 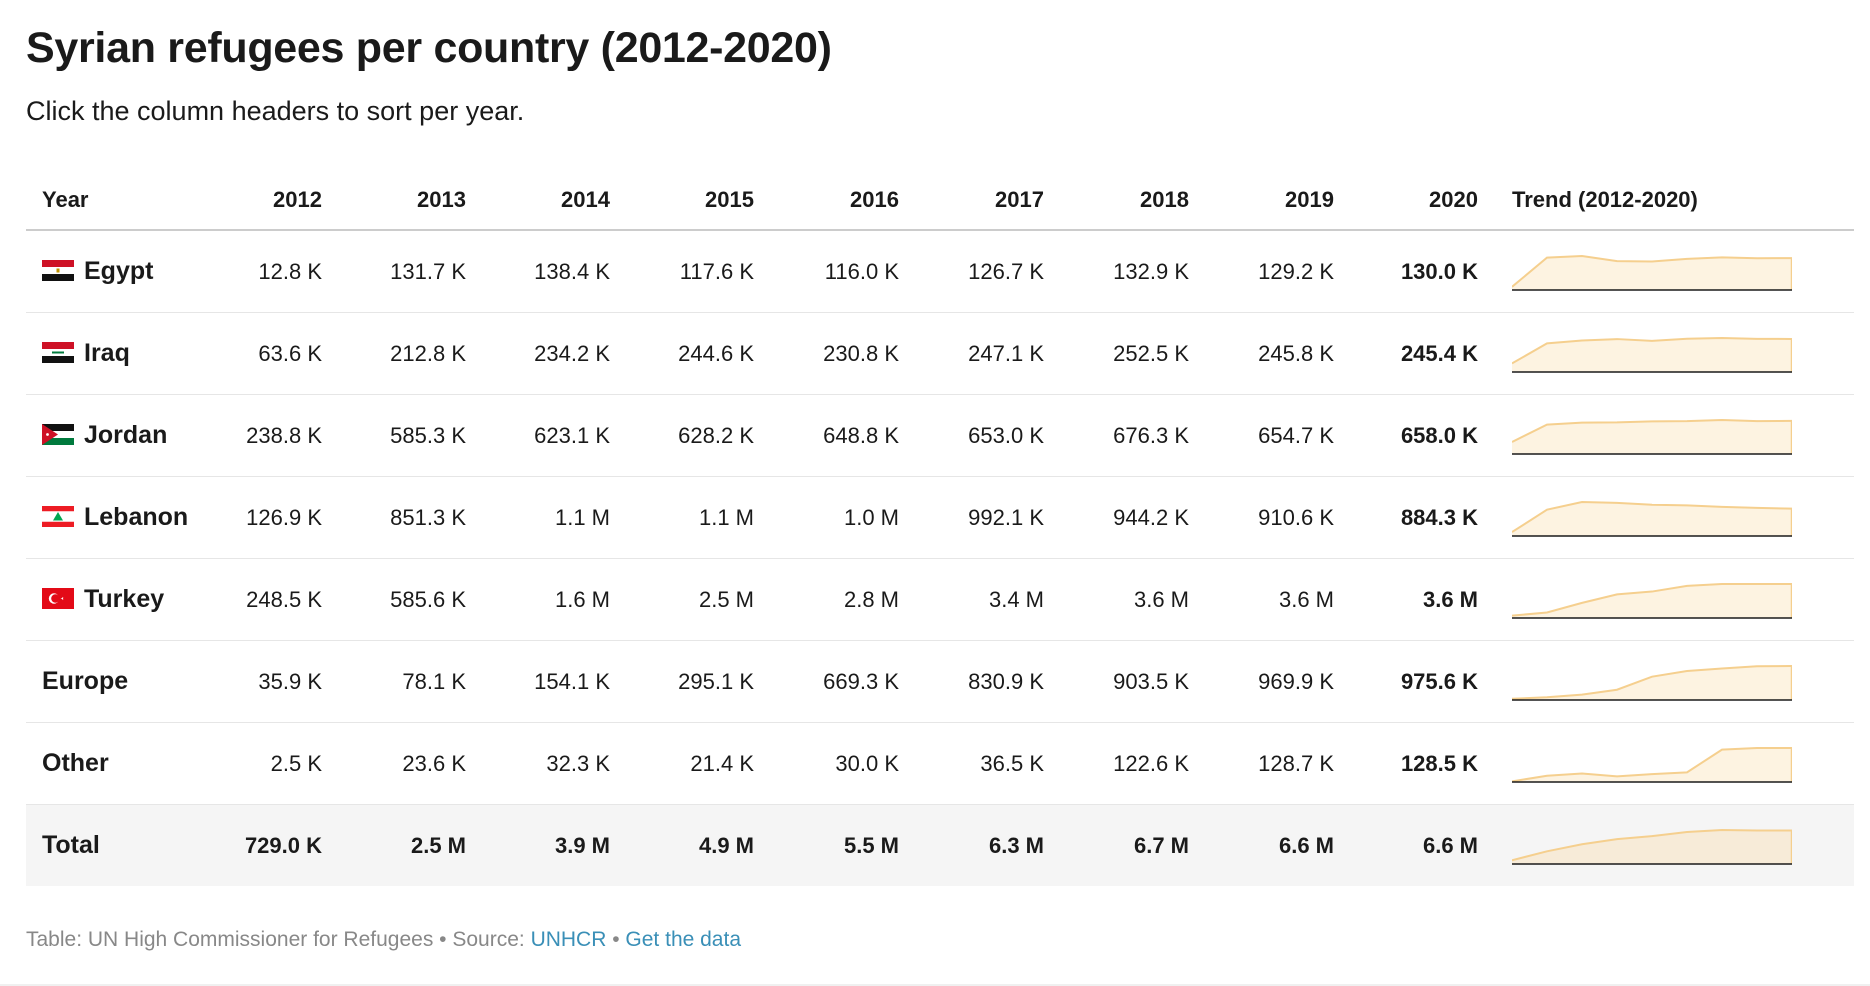 I want to click on value-cell-2013: 2.5 M, so click(x=412, y=845).